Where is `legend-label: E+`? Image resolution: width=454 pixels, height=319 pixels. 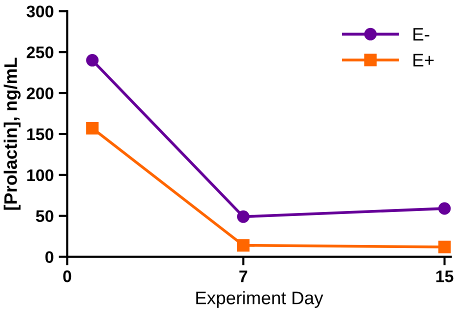 legend-label: E+ is located at coordinates (423, 60).